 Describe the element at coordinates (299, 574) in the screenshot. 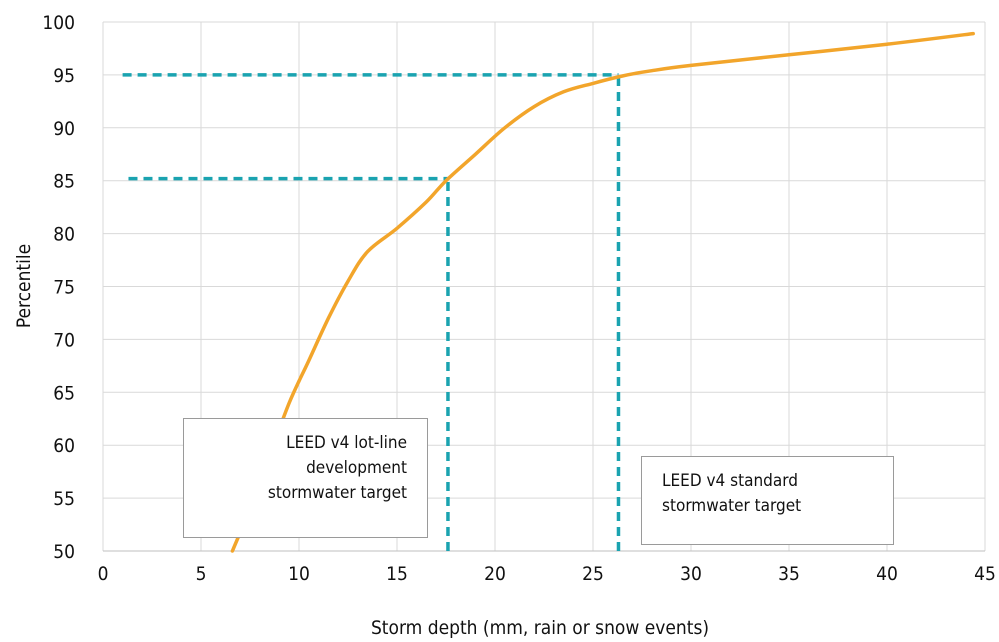

I see `x-tick-label: 10` at that location.